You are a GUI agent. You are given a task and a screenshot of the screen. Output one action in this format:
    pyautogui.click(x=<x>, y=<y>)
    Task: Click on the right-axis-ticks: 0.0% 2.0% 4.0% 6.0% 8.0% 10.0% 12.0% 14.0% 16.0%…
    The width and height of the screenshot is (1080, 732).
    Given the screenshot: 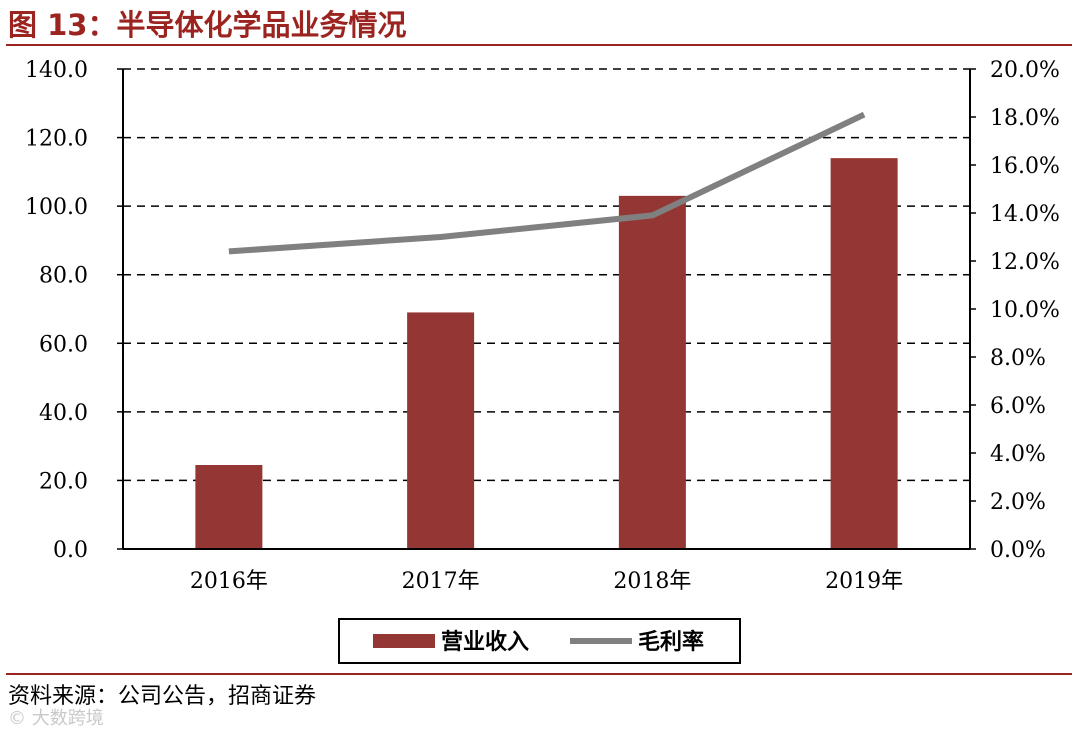 What is the action you would take?
    pyautogui.click(x=1015, y=310)
    